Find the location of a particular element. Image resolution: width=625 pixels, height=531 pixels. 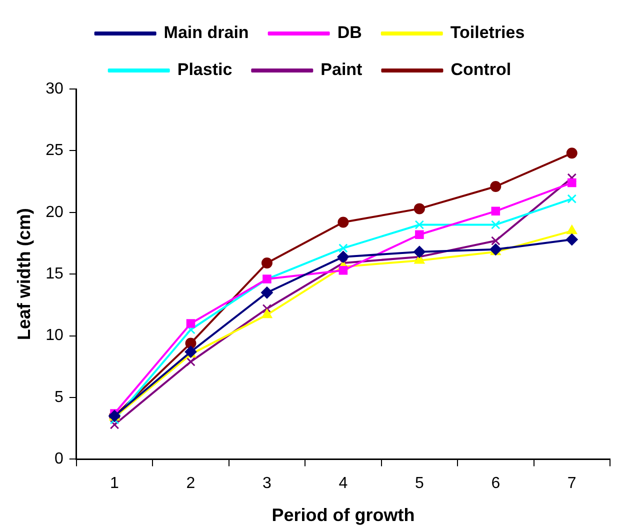

legend-label: DB is located at coordinates (349, 32).